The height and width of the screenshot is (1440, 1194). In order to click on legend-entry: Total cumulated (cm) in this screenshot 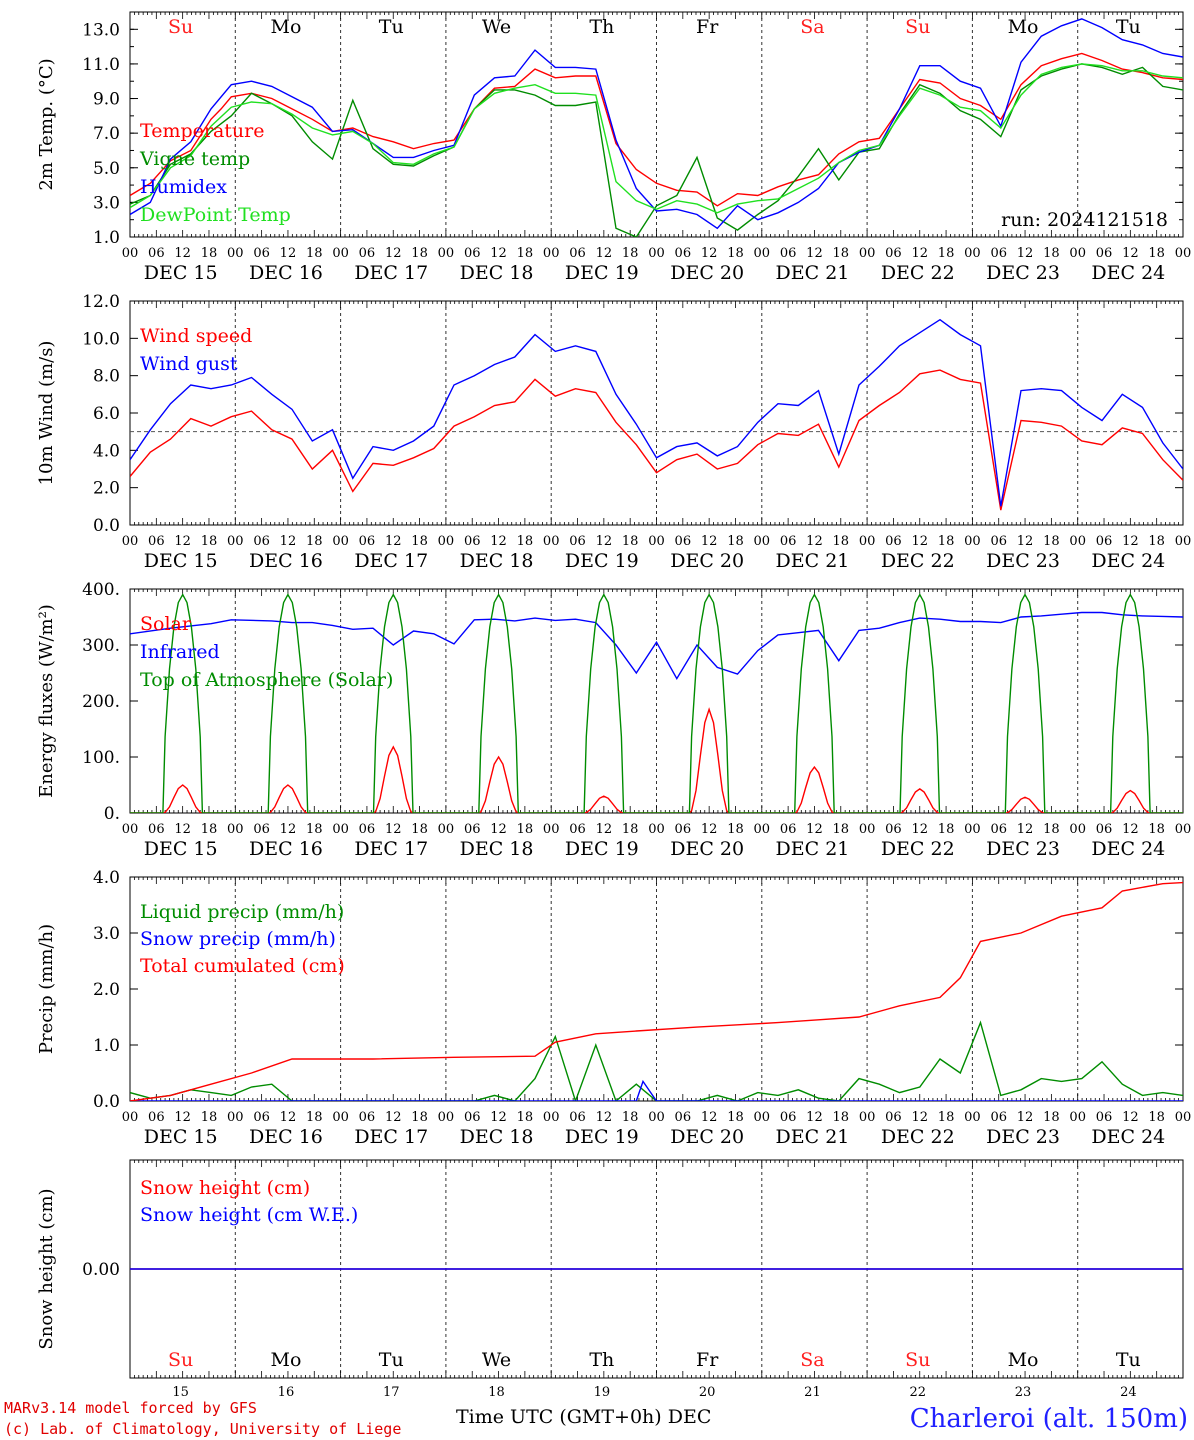, I will do `click(242, 966)`.